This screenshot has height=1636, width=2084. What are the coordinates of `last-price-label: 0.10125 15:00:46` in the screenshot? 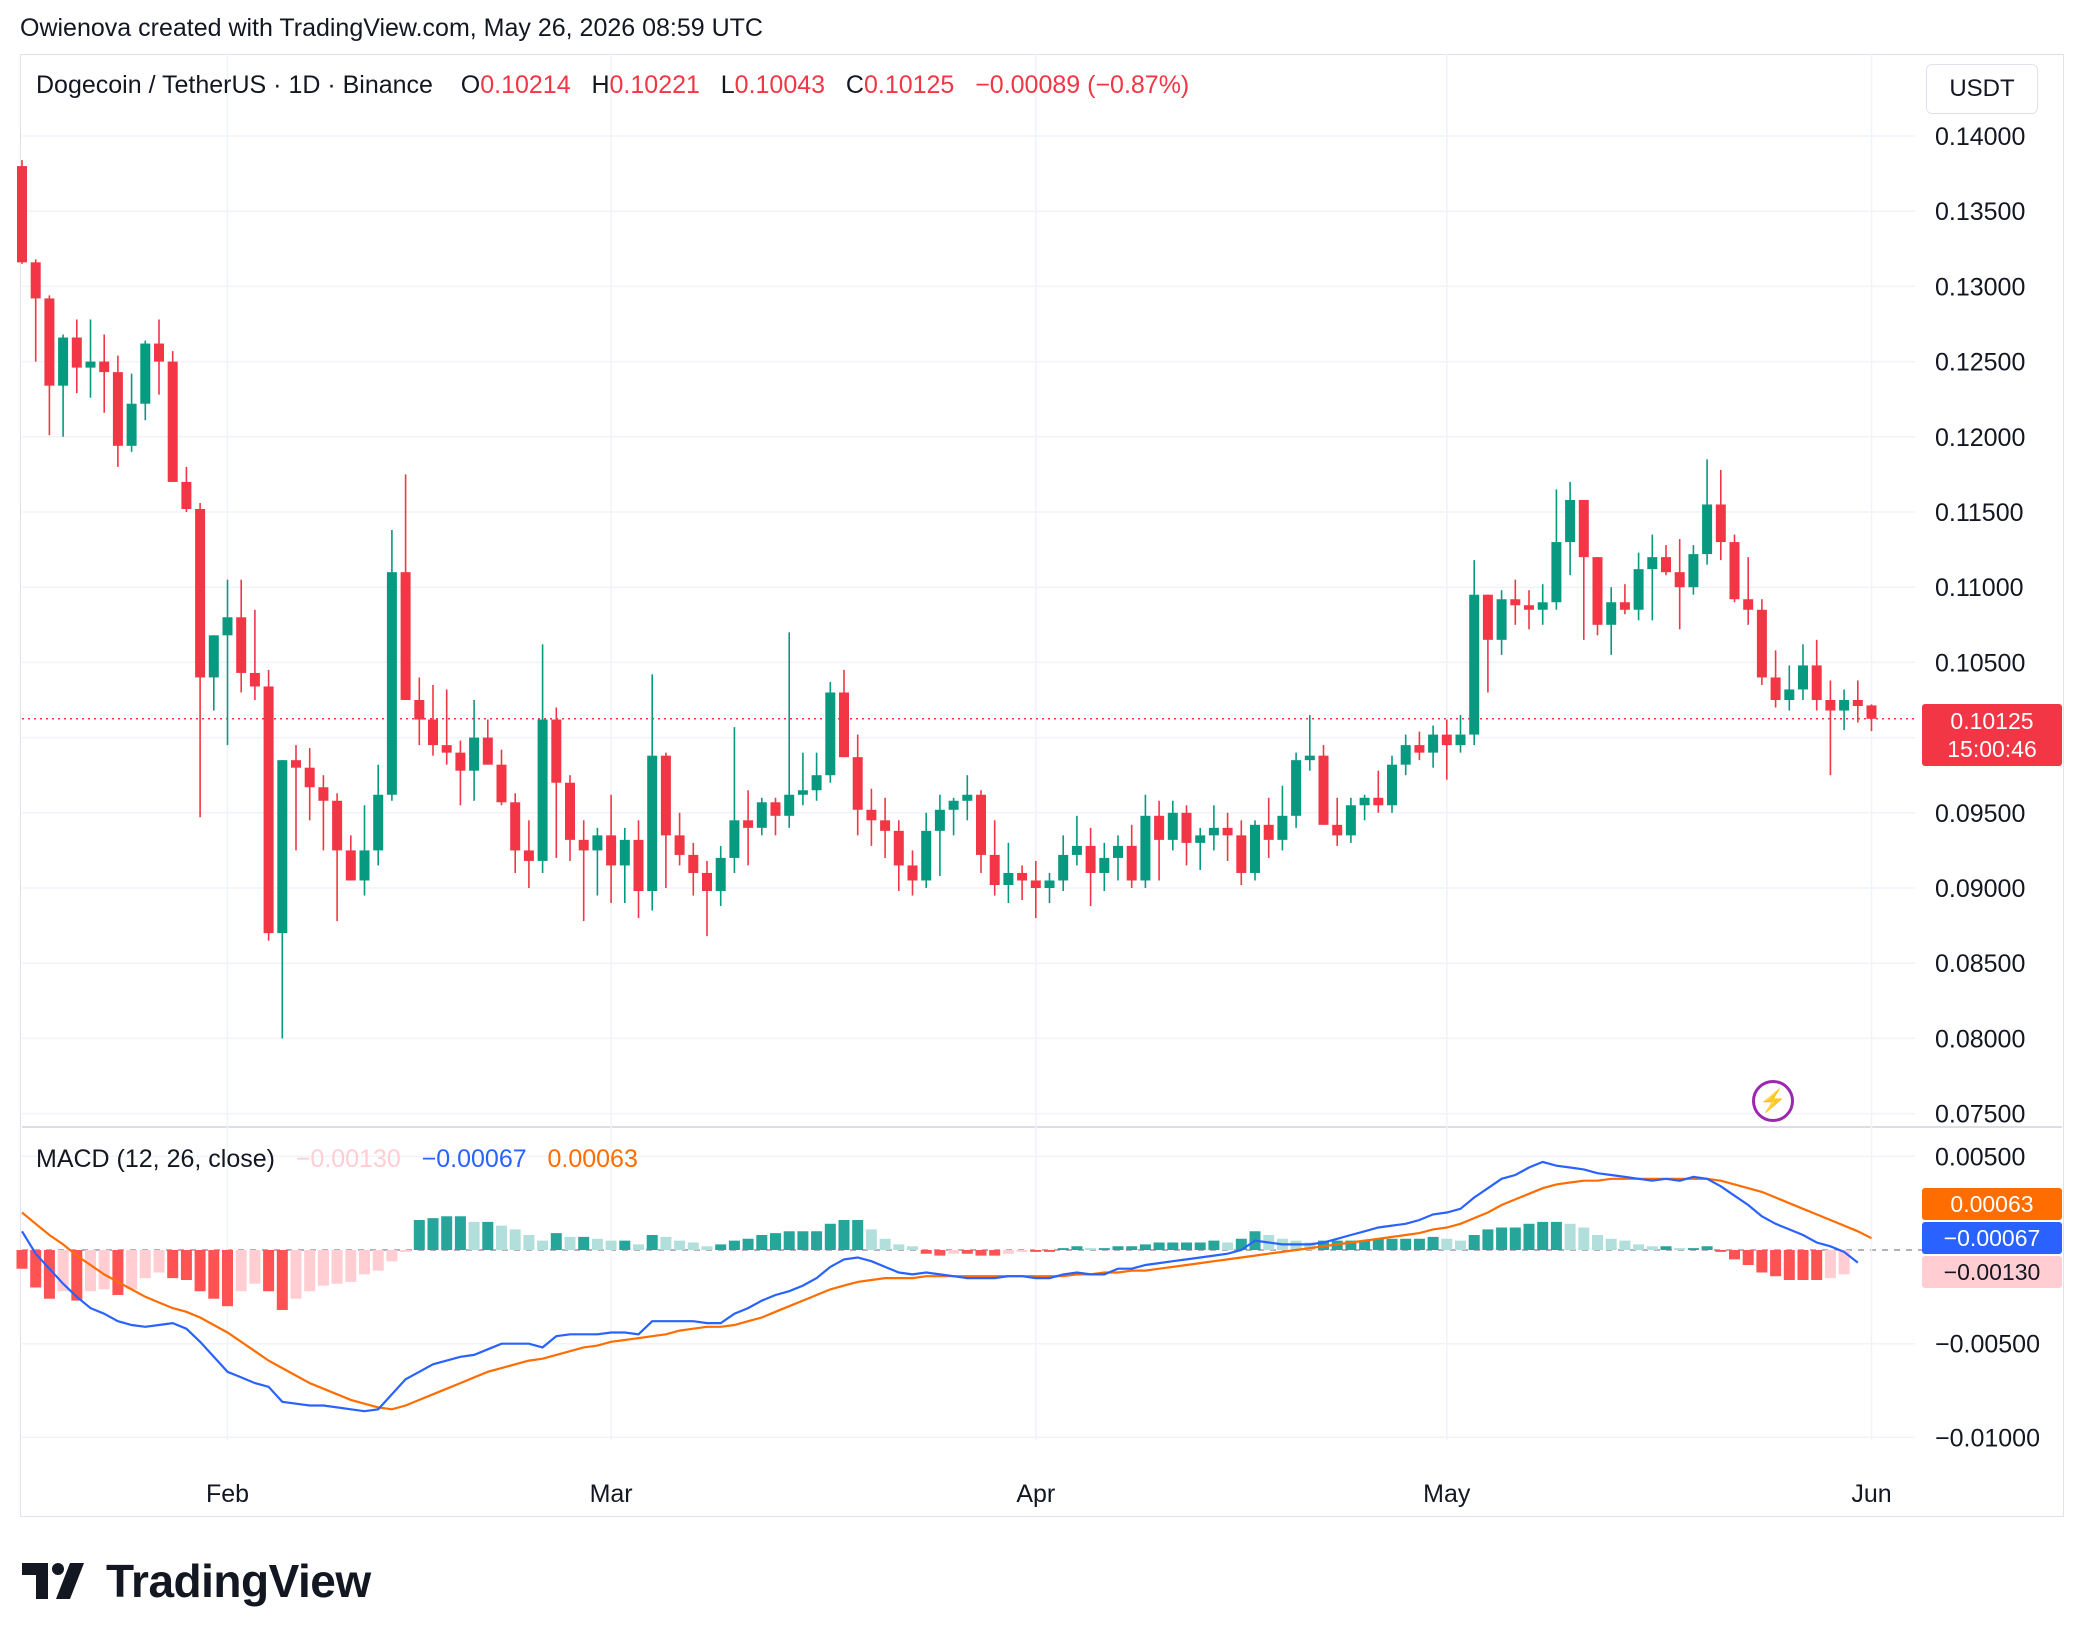 It's located at (1992, 735).